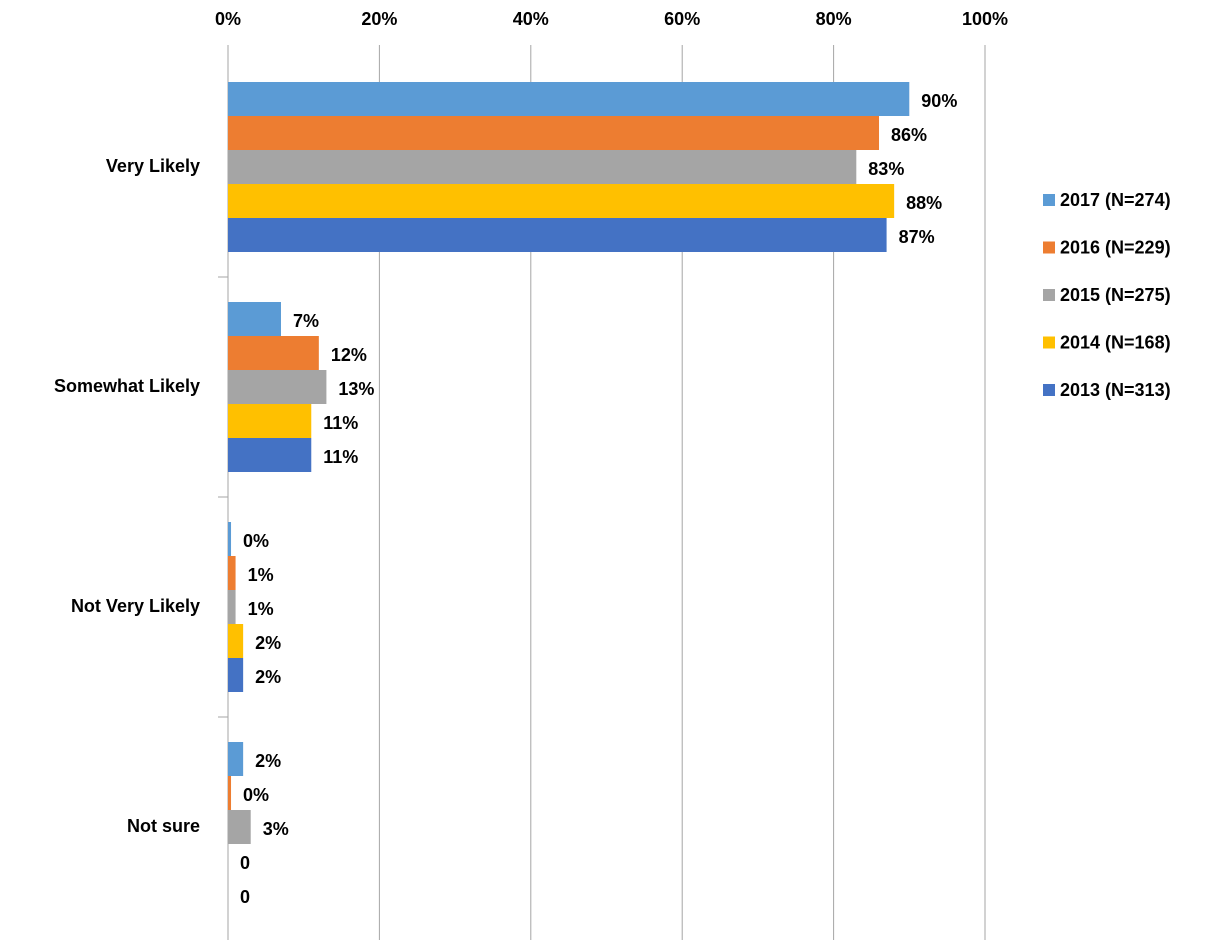 This screenshot has height=942, width=1213. I want to click on legend-label: 2017 (N=274), so click(1115, 200).